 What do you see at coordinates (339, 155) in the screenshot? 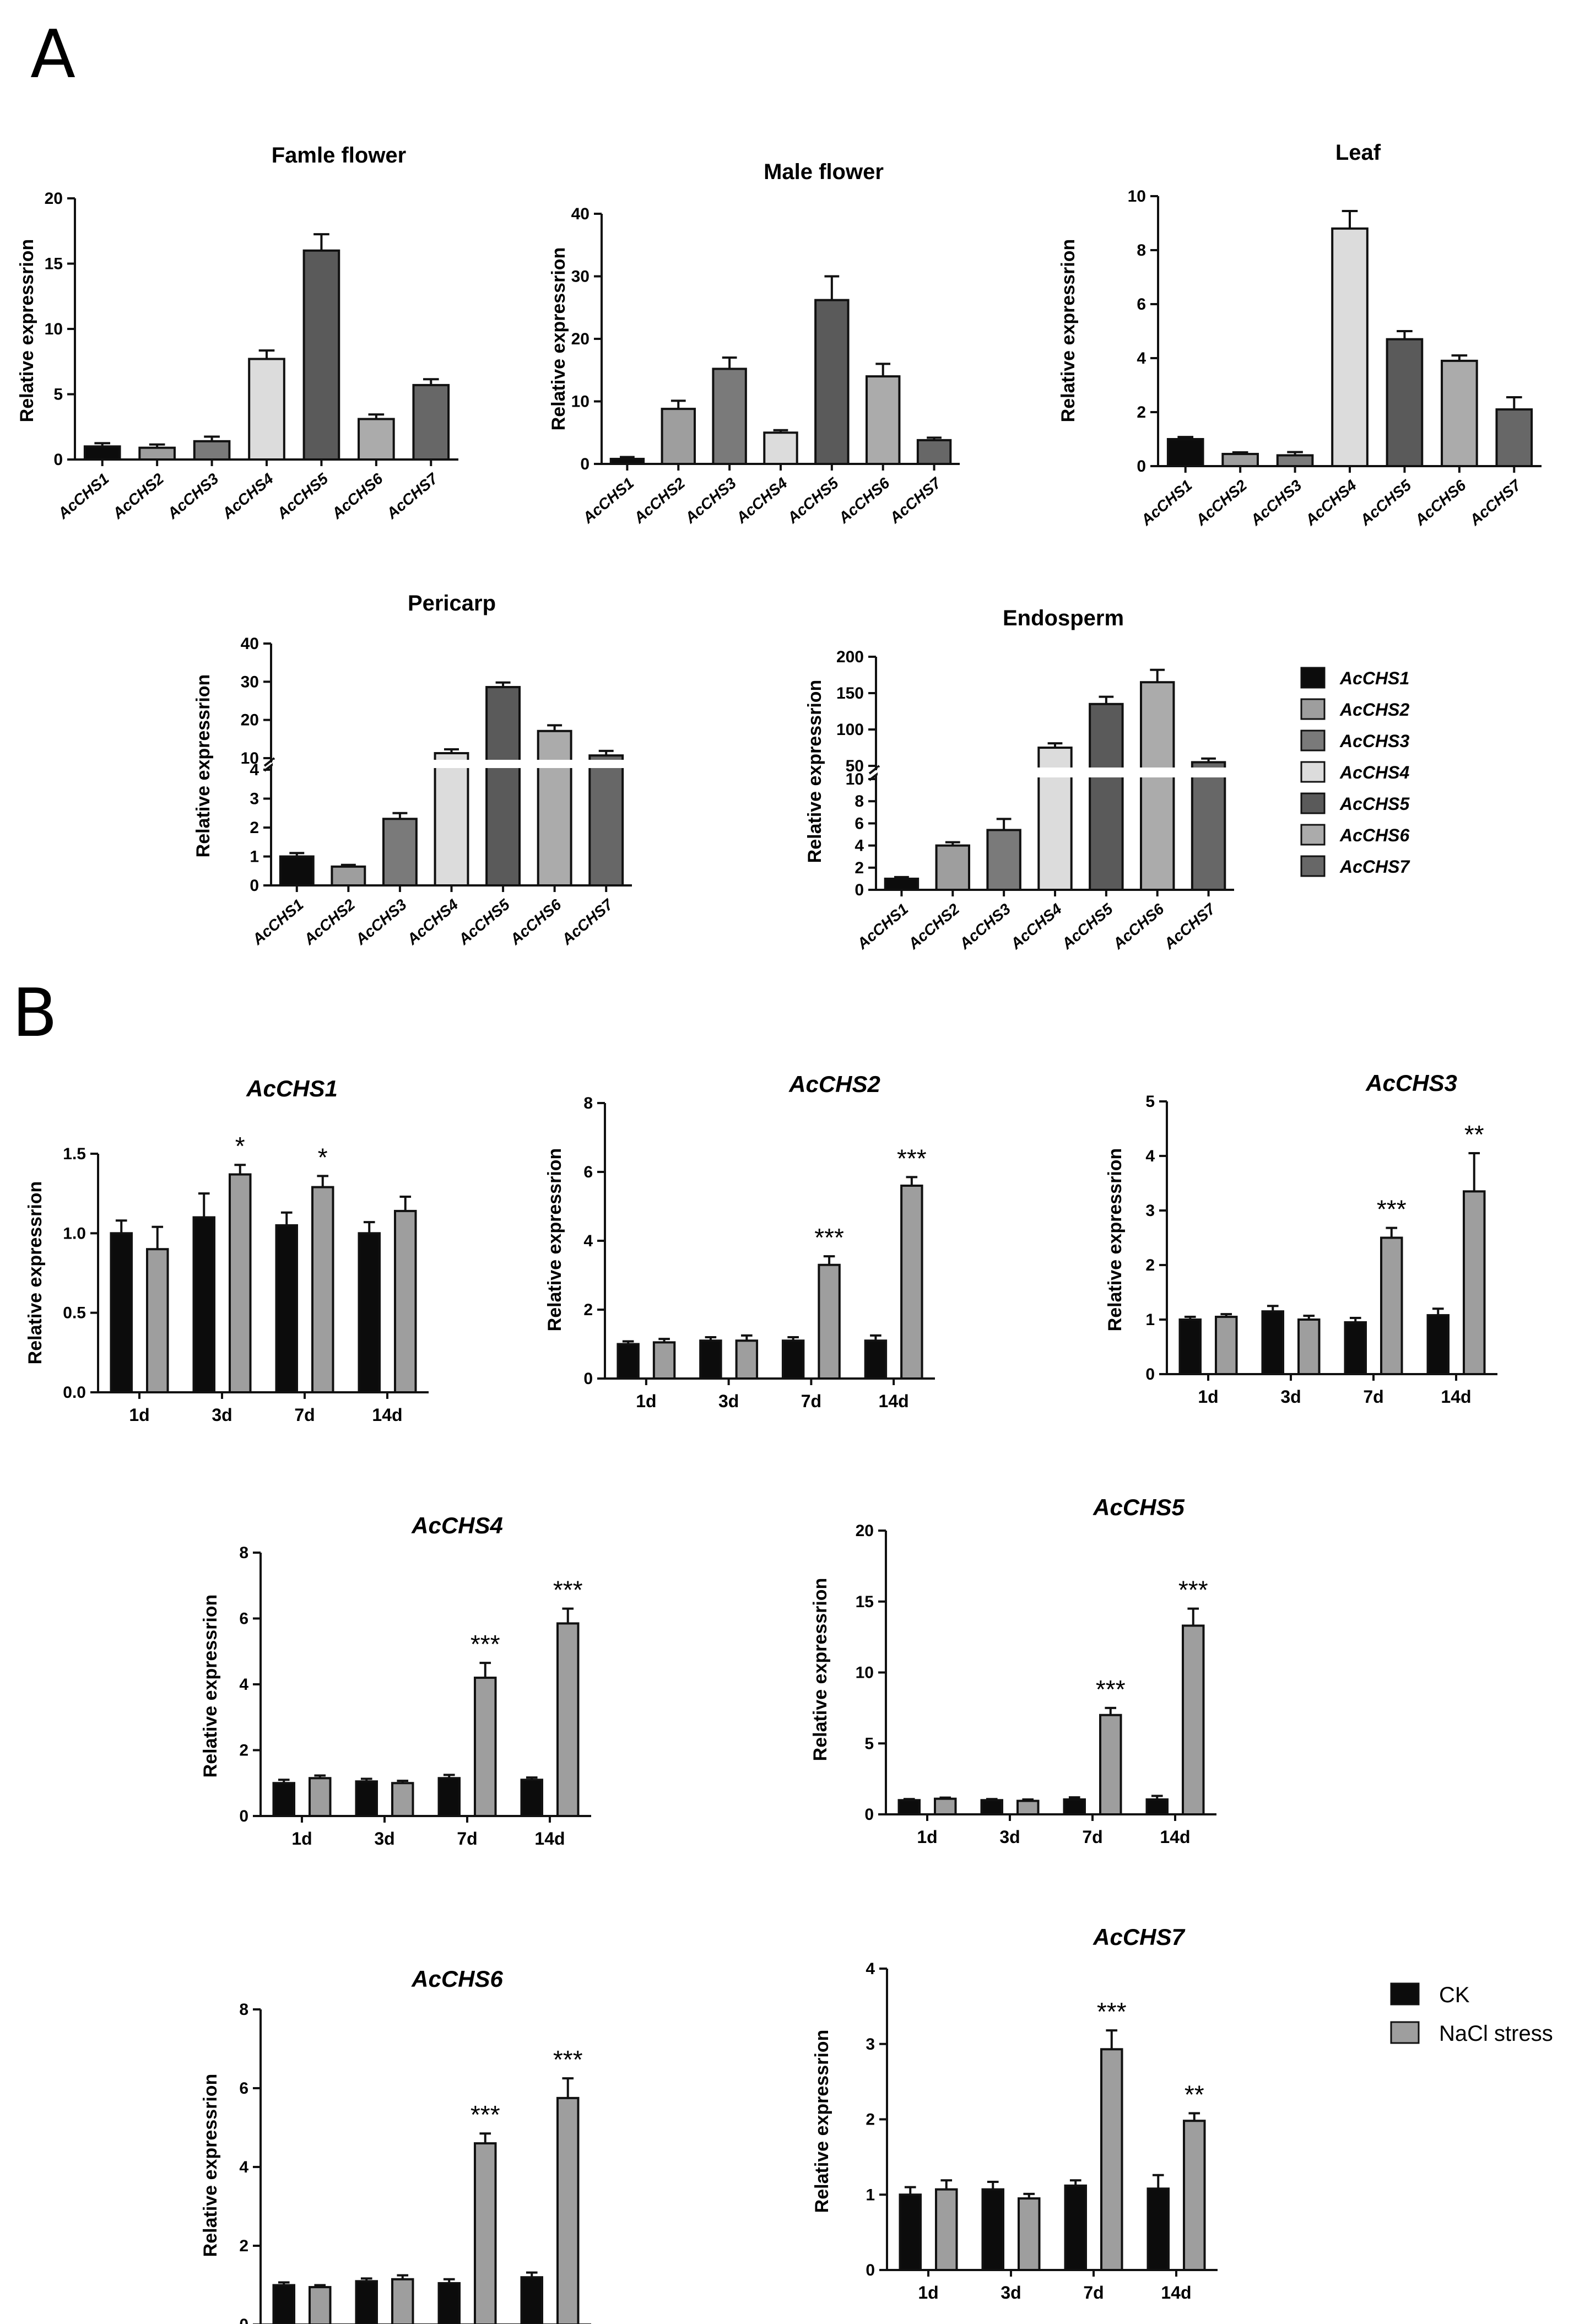
I see `chart-title: Famle flower` at bounding box center [339, 155].